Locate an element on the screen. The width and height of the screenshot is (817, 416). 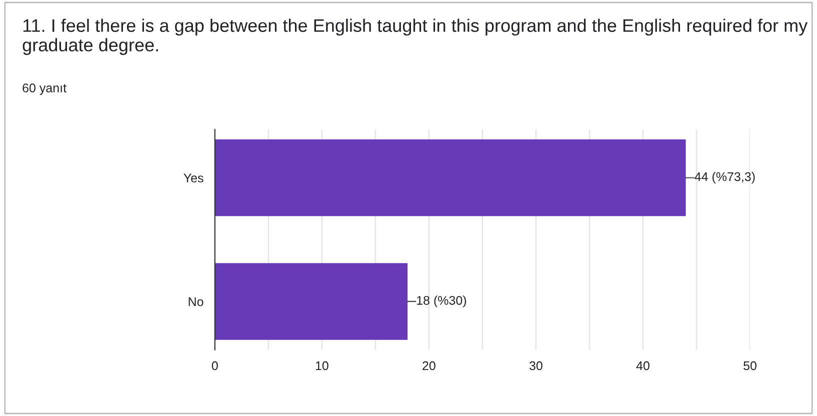
x-tick-label: 30 is located at coordinates (535, 365).